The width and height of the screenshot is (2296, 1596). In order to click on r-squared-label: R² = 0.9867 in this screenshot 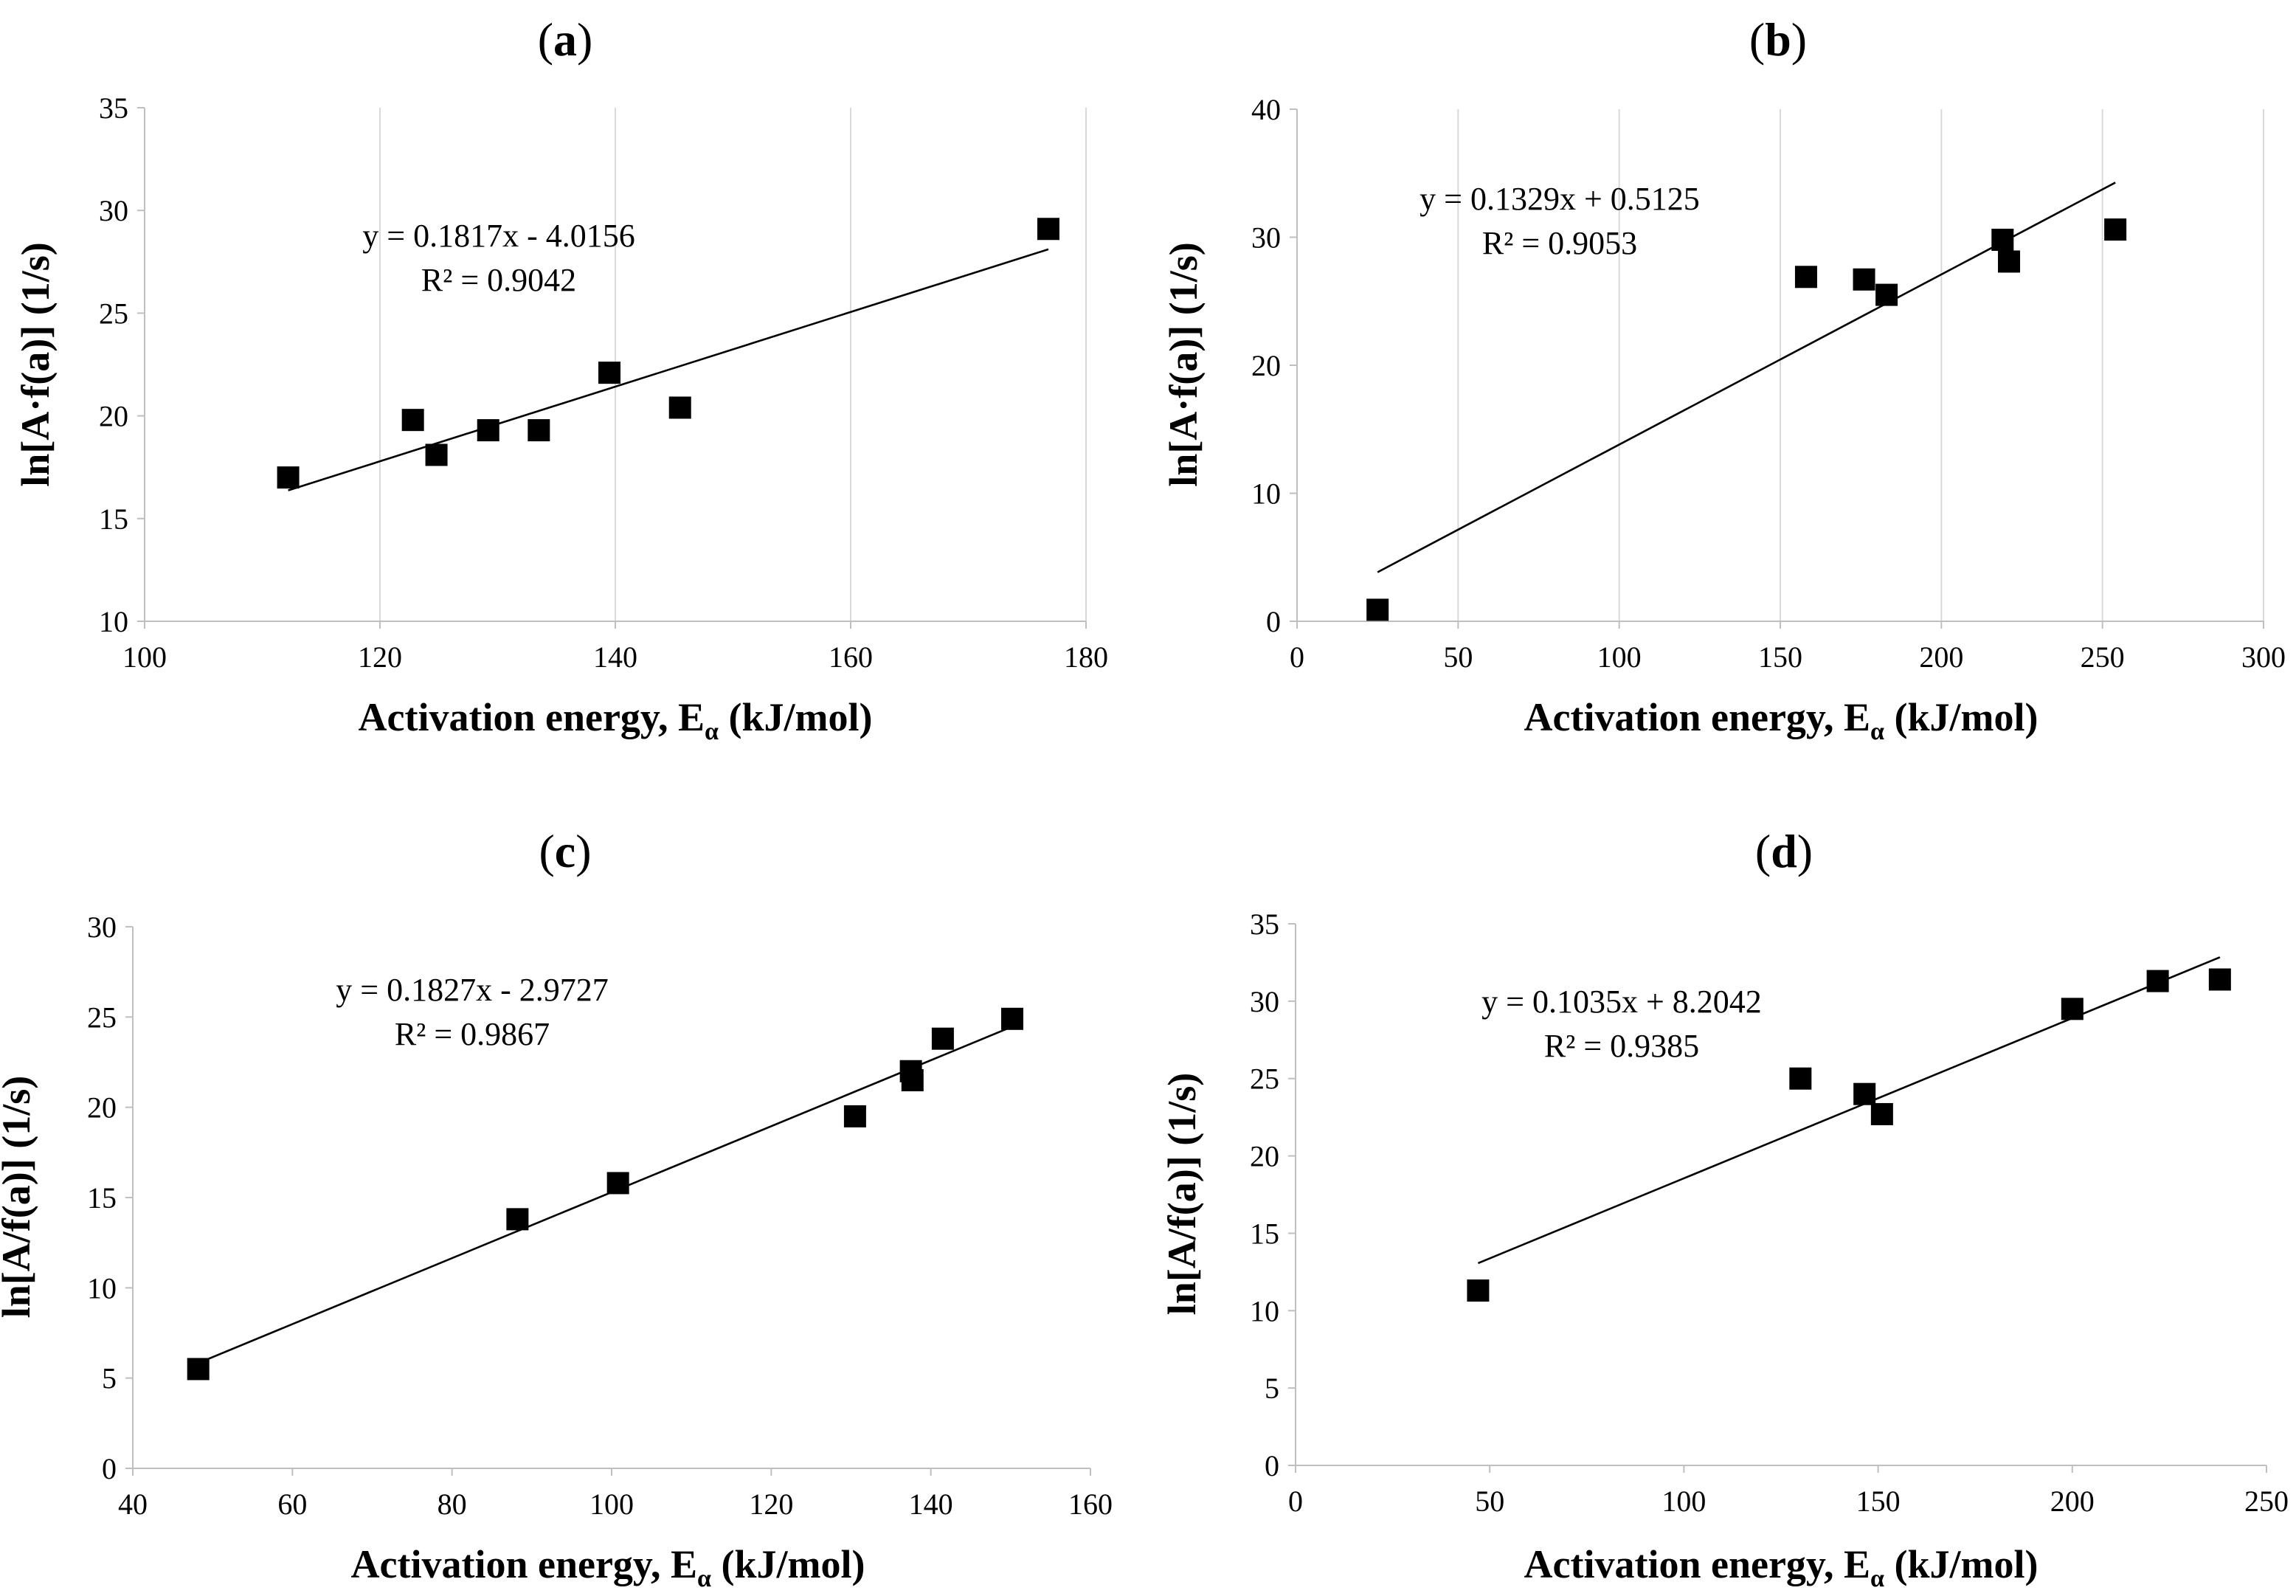, I will do `click(472, 1034)`.